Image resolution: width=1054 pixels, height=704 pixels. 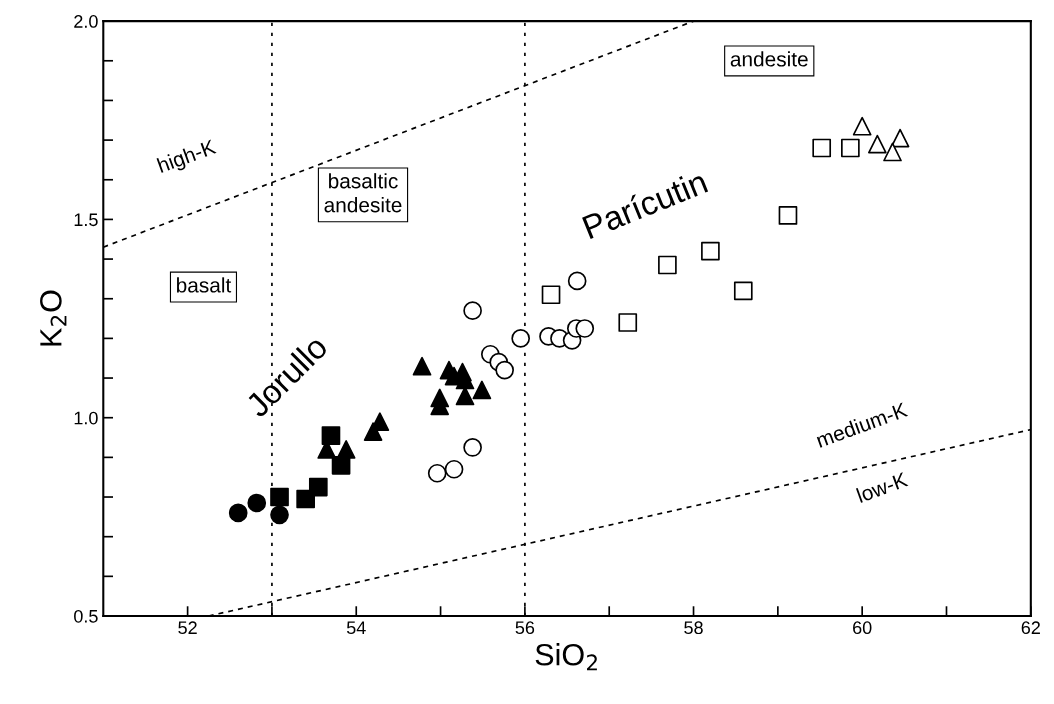 I want to click on y-tick-label: 1.0, so click(x=86, y=418).